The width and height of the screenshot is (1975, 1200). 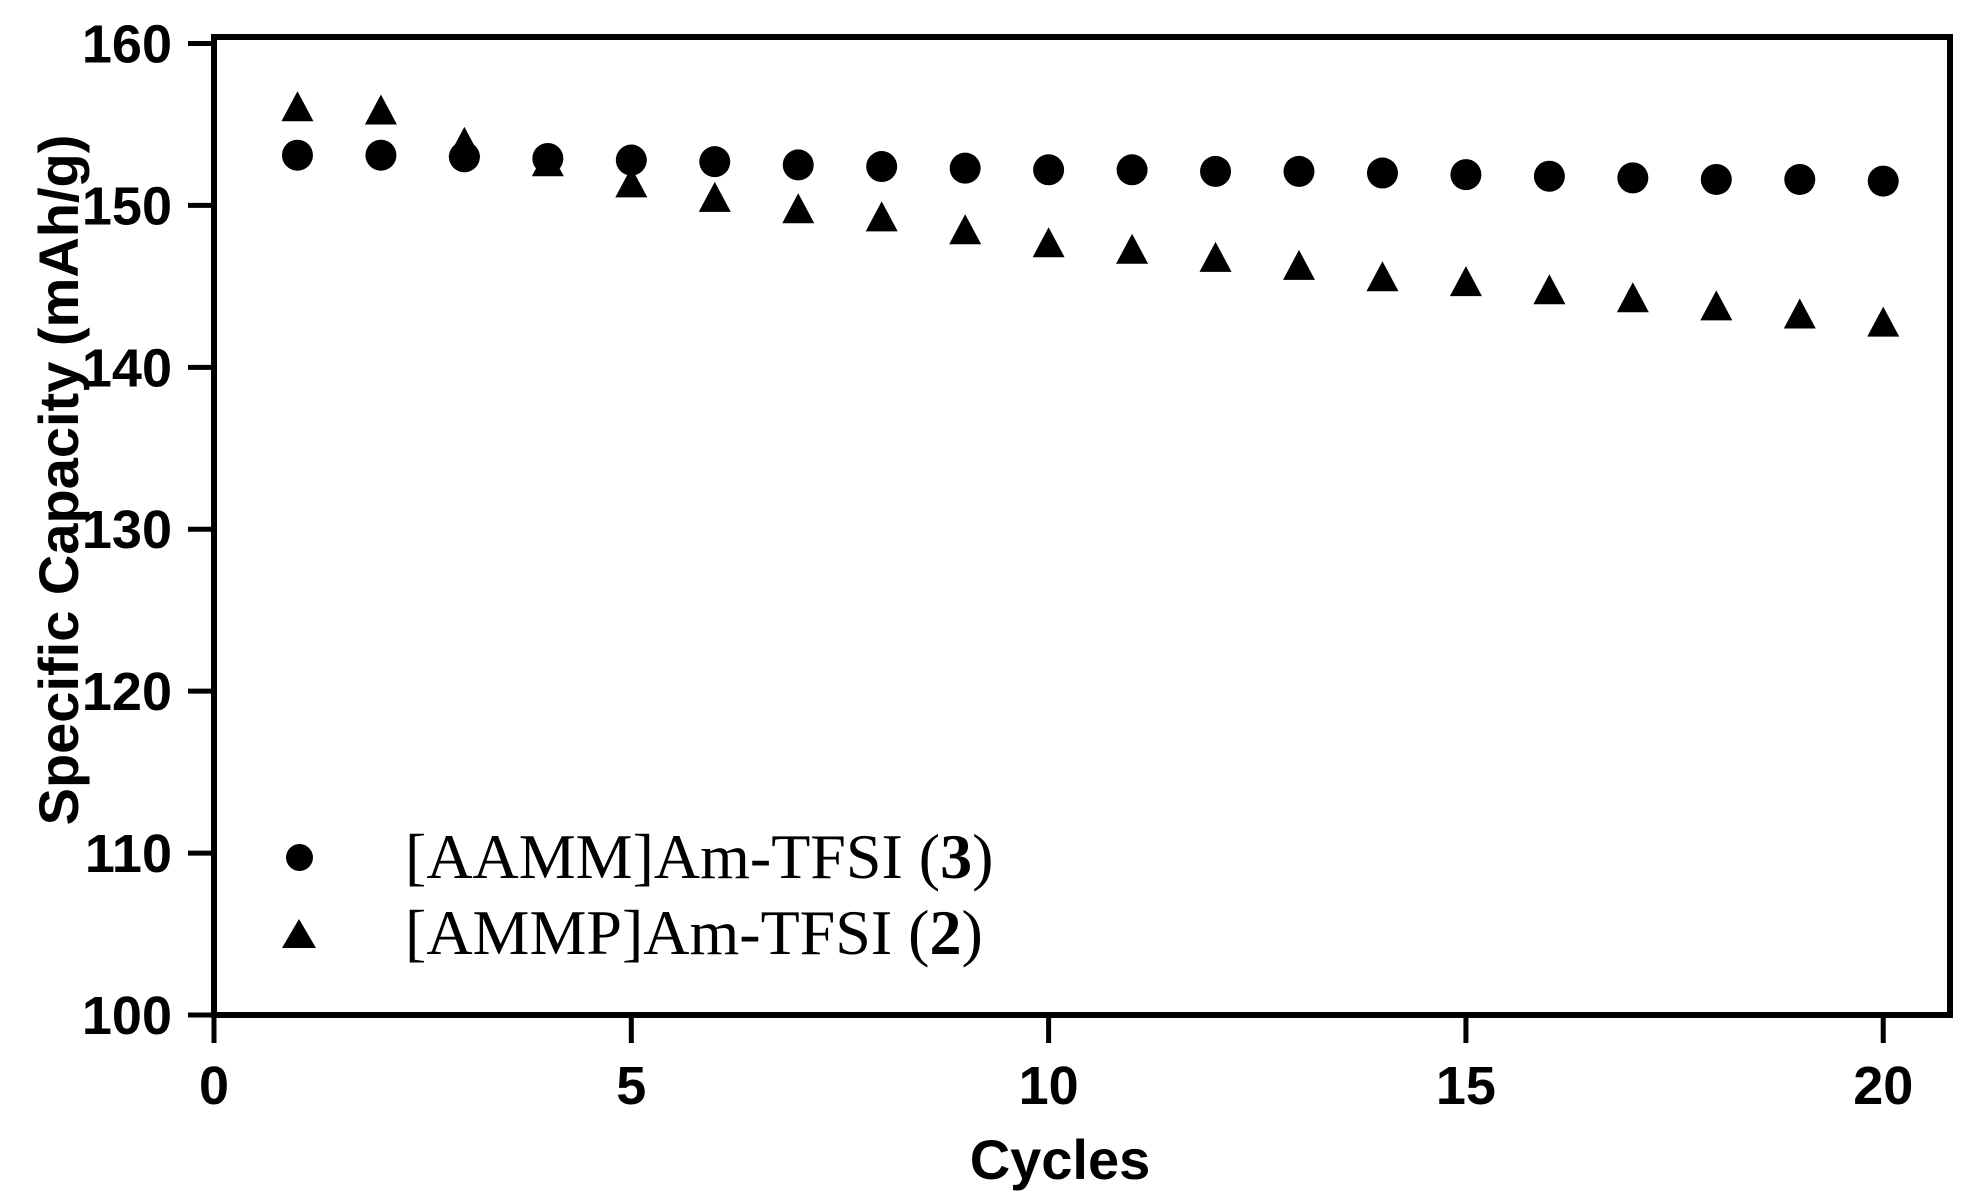 What do you see at coordinates (127, 44) in the screenshot?
I see `y-tick-label: 160` at bounding box center [127, 44].